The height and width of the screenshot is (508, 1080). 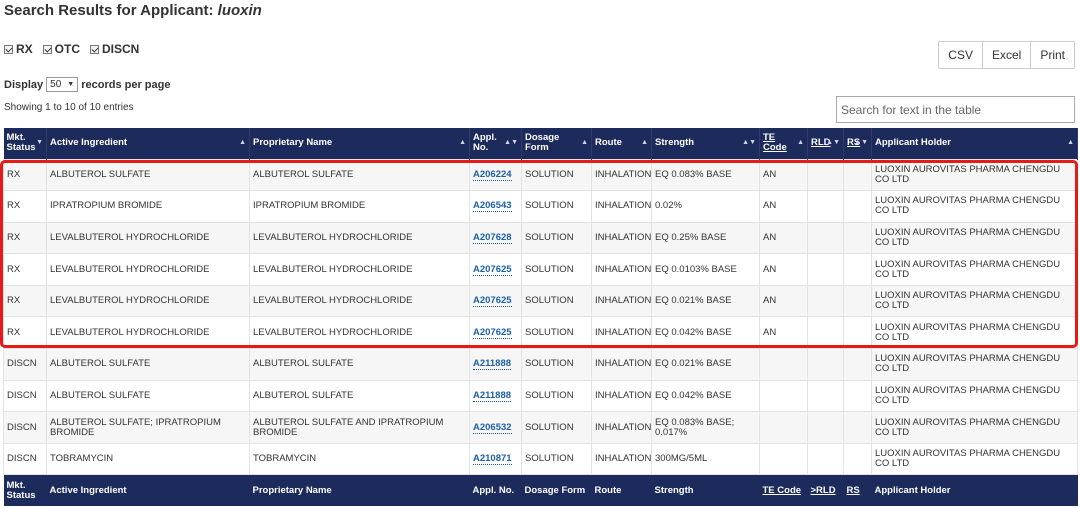 I want to click on export-buttons: CSV Excel Print, so click(x=1006, y=55).